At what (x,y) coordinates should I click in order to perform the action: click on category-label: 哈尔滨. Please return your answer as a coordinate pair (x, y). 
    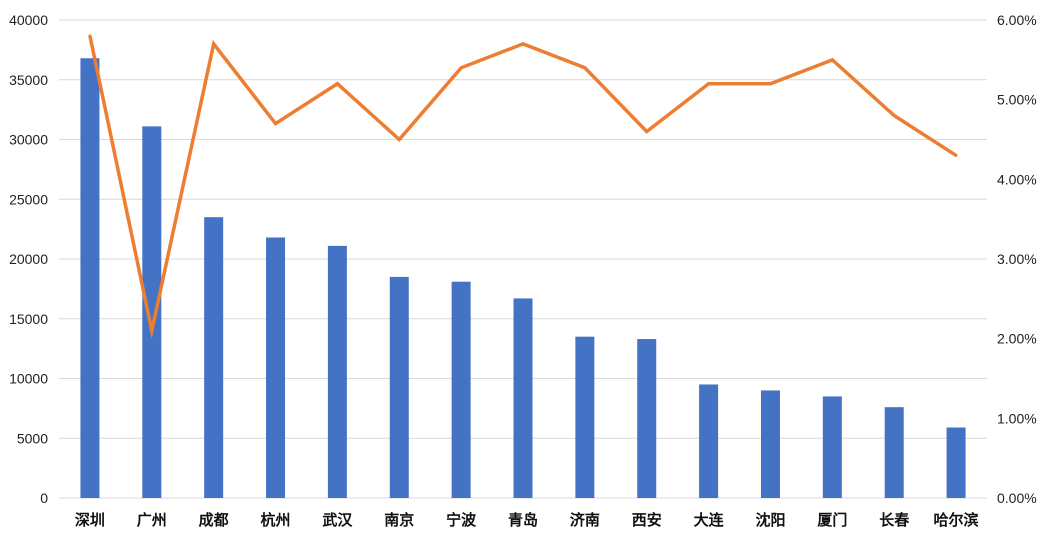
    Looking at the image, I should click on (956, 520).